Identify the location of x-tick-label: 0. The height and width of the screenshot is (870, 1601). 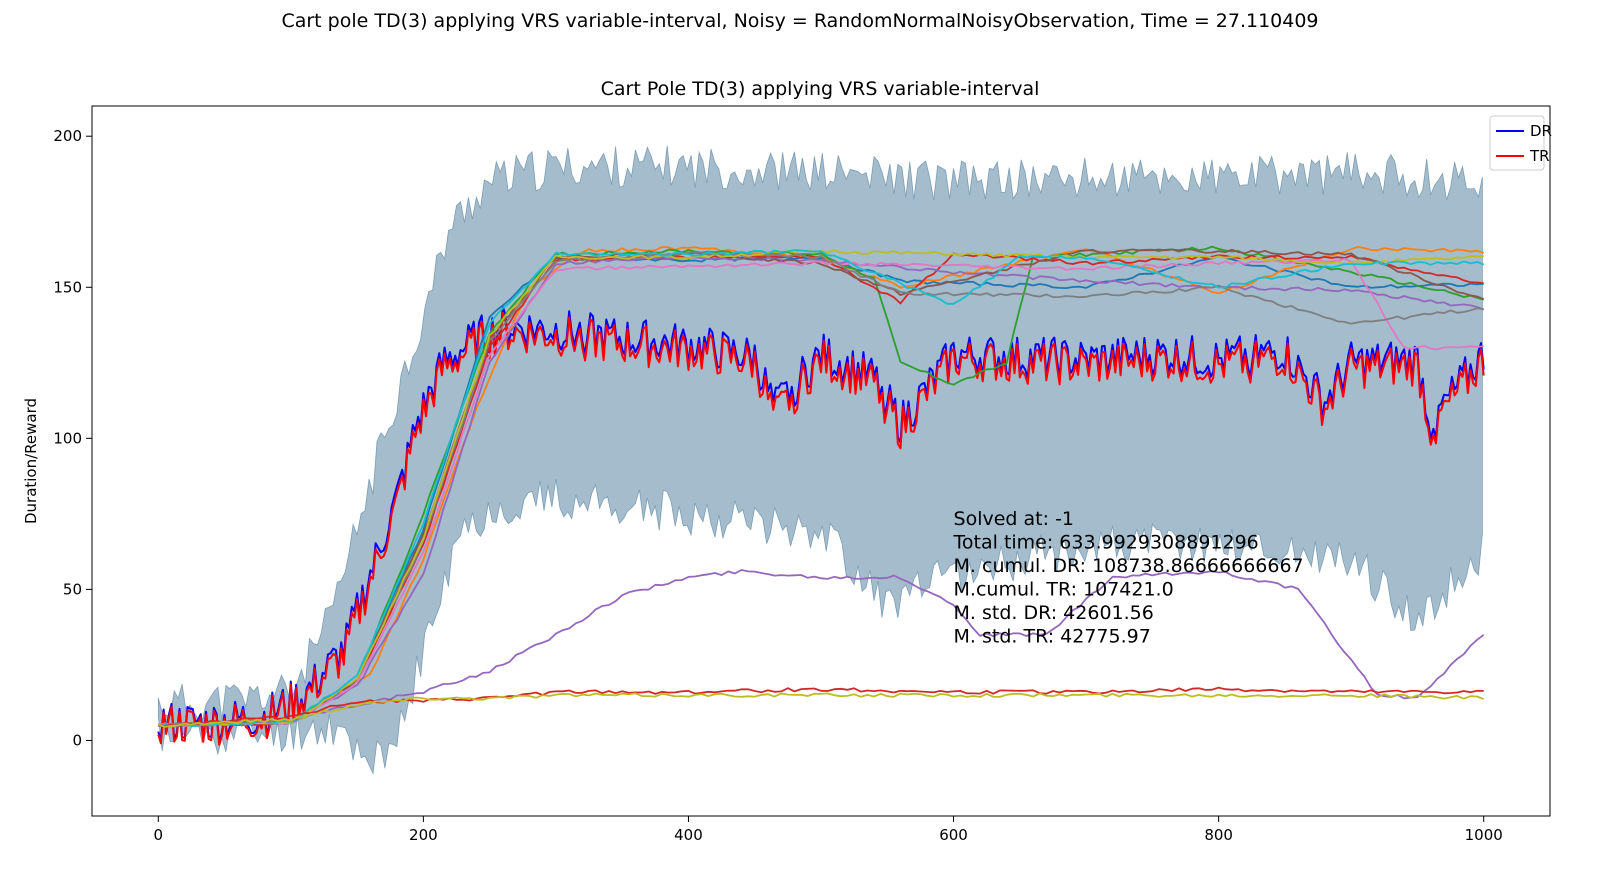
(158, 835).